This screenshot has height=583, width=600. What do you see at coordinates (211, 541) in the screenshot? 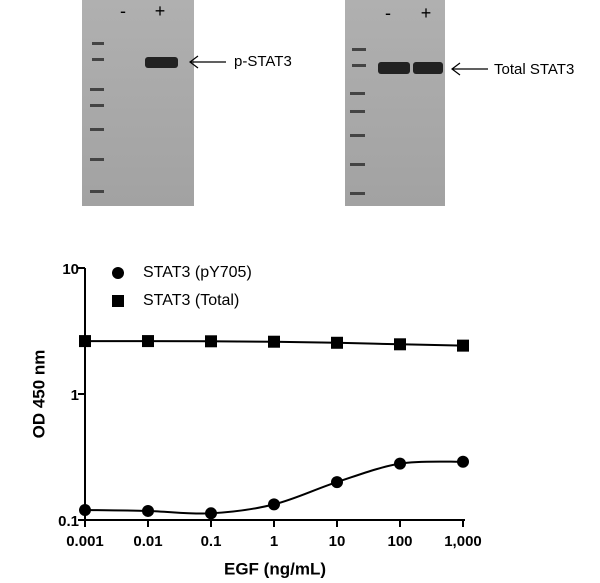
I see `x-tick-label: 0.1` at bounding box center [211, 541].